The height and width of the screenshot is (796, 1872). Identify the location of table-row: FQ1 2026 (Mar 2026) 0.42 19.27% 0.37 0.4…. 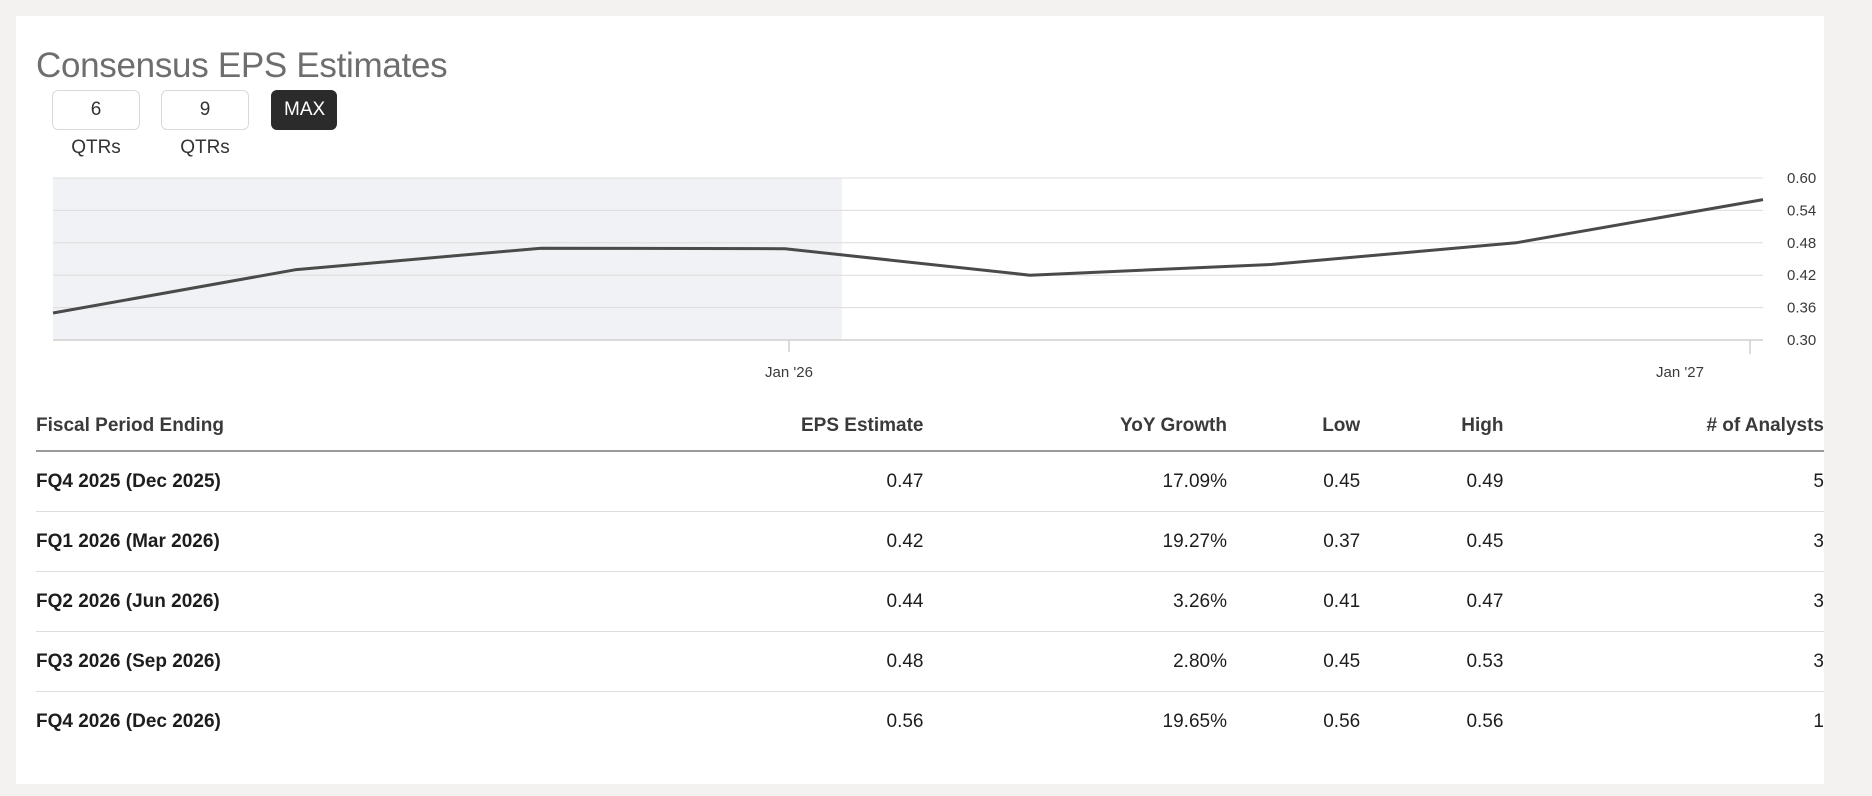
(930, 541).